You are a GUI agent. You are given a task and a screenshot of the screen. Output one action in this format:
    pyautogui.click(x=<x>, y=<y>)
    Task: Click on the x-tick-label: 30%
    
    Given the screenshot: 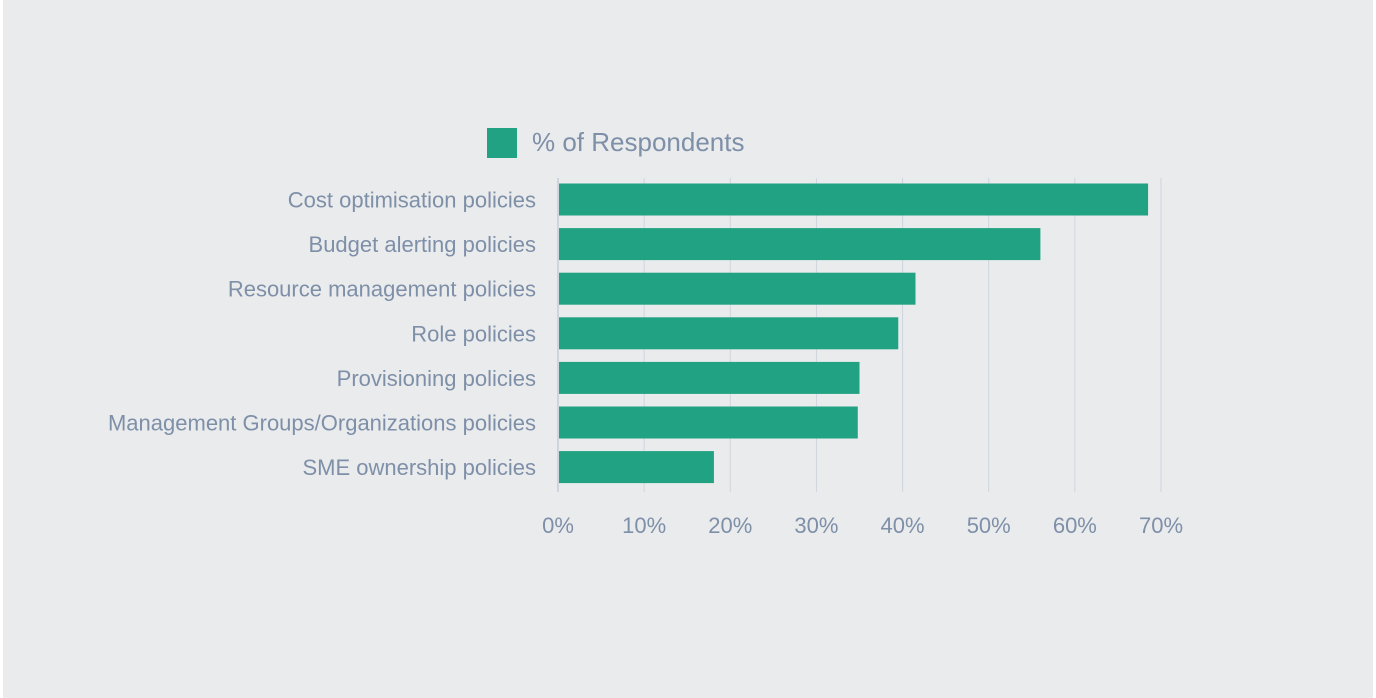 What is the action you would take?
    pyautogui.click(x=816, y=525)
    